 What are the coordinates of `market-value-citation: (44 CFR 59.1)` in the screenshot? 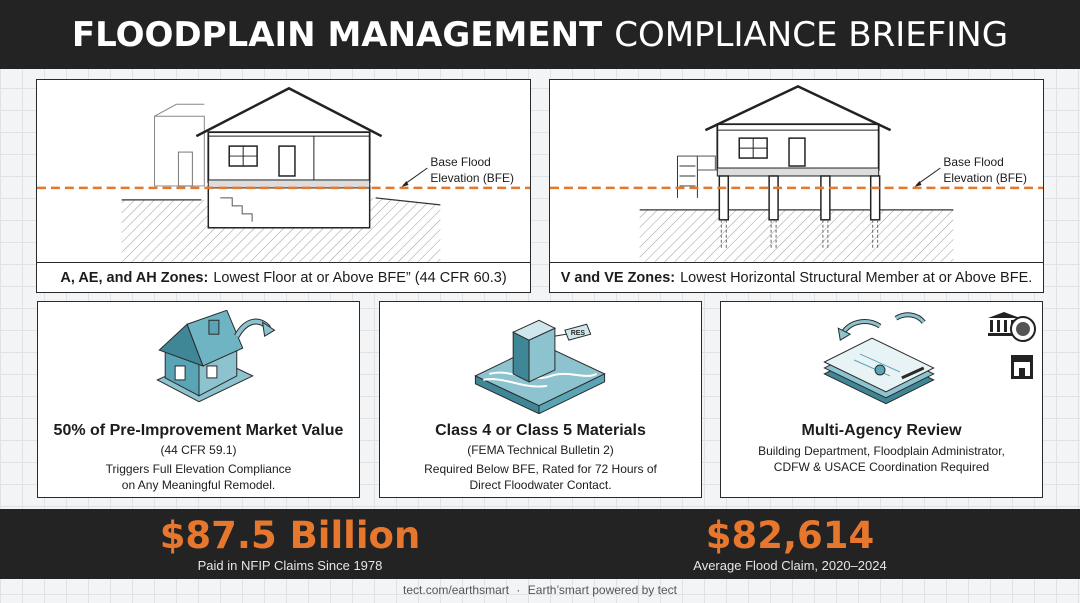 It's located at (198, 450).